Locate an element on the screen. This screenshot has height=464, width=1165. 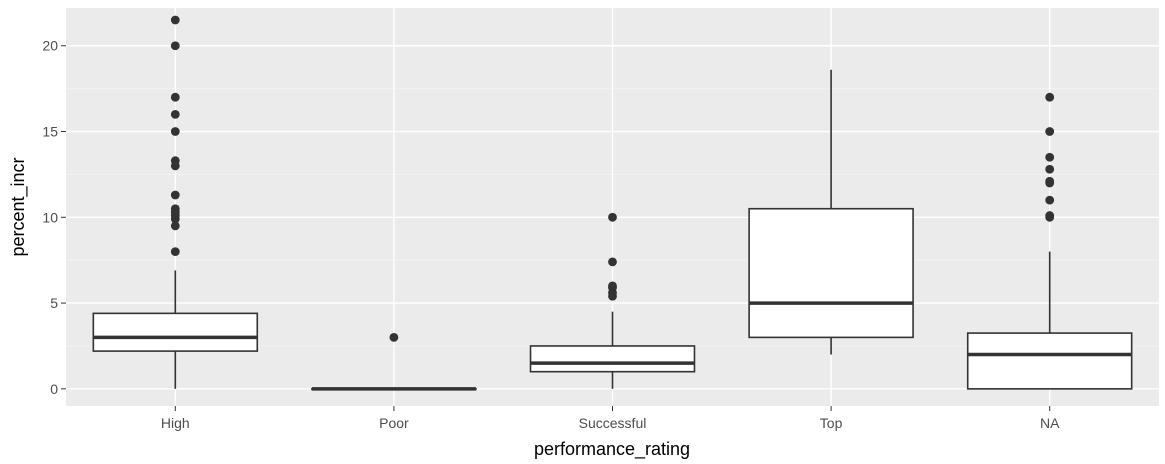
box-top is located at coordinates (831, 212).